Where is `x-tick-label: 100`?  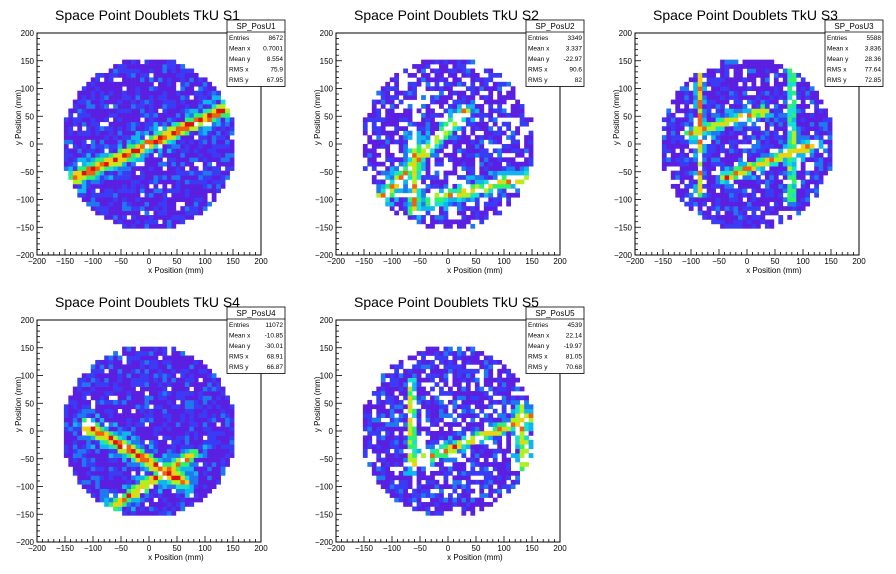
x-tick-label: 100 is located at coordinates (504, 261).